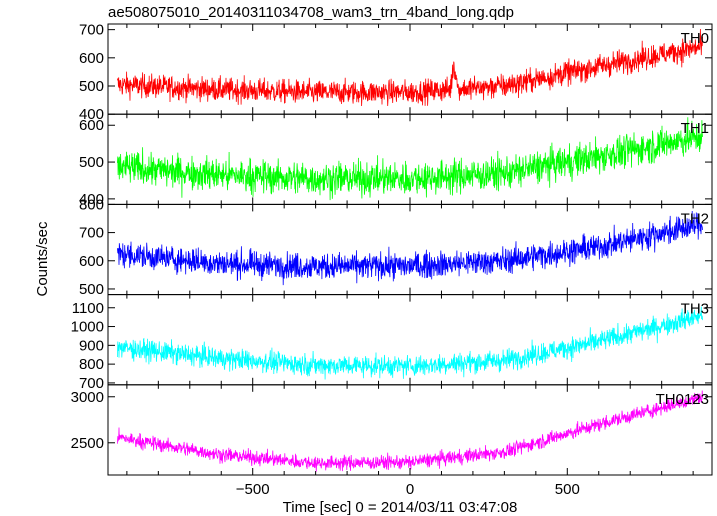  Describe the element at coordinates (91, 345) in the screenshot. I see `y-tick-label: 900` at that location.